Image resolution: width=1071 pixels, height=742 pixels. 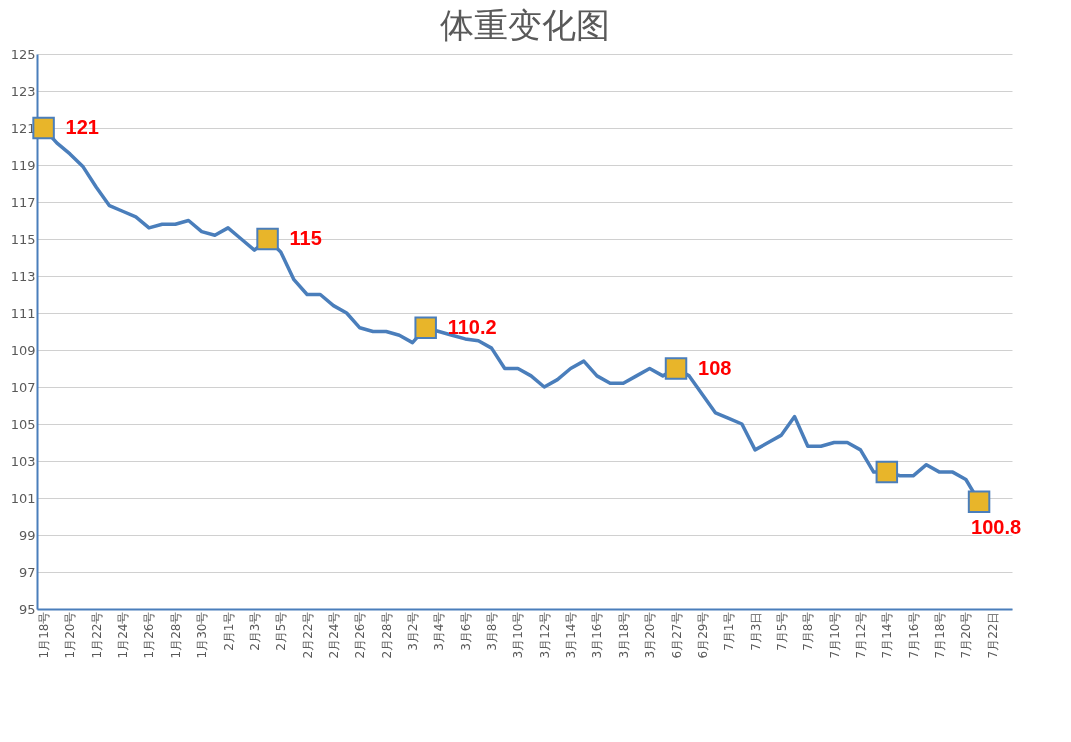 What do you see at coordinates (82, 127) in the screenshot?
I see `data-label: 121` at bounding box center [82, 127].